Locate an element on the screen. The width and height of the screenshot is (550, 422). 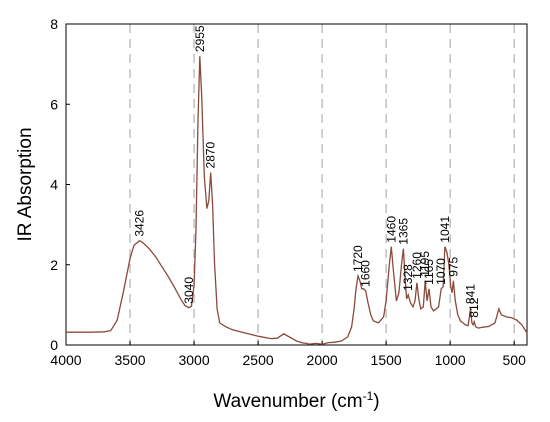
peak-label-1041: 1041 is located at coordinates (445, 229).